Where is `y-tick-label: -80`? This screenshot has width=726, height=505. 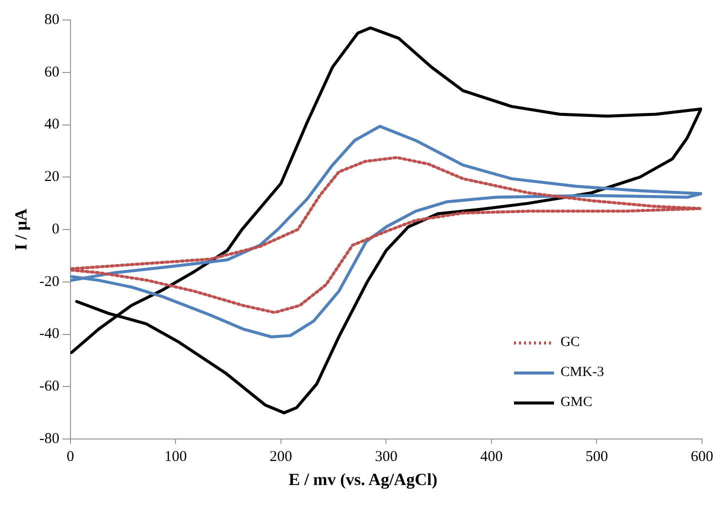
y-tick-label: -80 is located at coordinates (49, 438).